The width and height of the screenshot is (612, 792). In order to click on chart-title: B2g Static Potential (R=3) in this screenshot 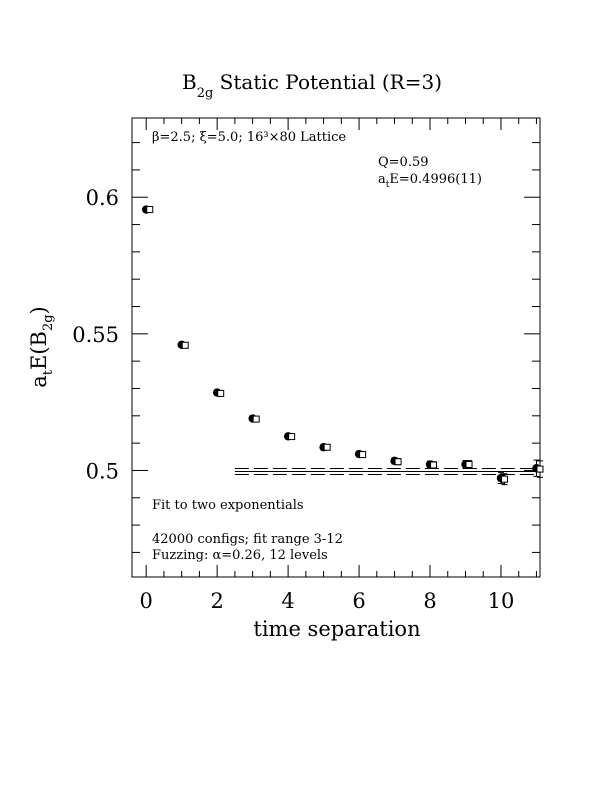, I will do `click(312, 85)`.